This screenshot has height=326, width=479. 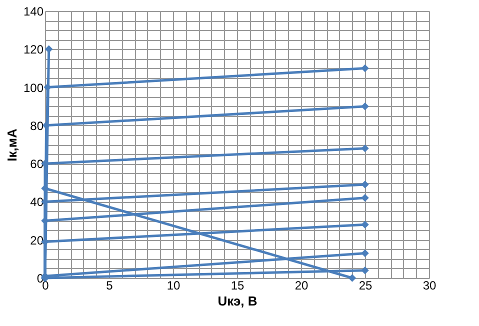 I want to click on y-tick-label: 140, so click(x=33, y=11).